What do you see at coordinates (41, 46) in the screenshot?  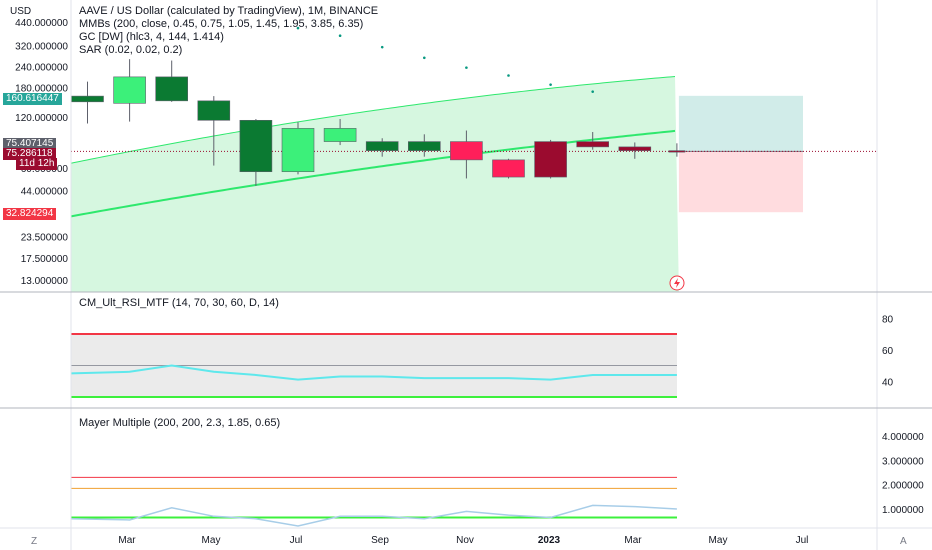 I see `price-tick-label: 320.000000` at bounding box center [41, 46].